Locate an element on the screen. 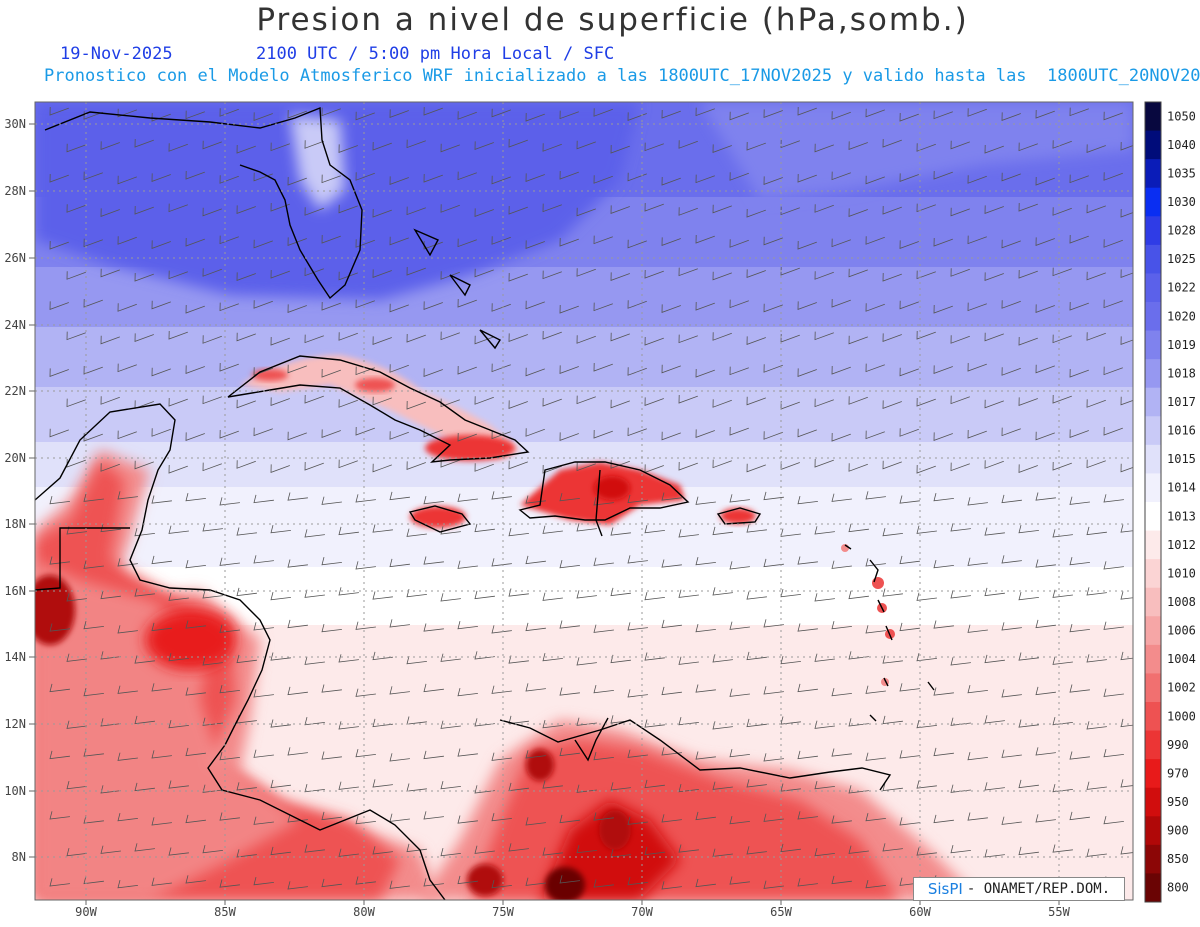 The image size is (1200, 927). lon-tick-label: 85W is located at coordinates (225, 912).